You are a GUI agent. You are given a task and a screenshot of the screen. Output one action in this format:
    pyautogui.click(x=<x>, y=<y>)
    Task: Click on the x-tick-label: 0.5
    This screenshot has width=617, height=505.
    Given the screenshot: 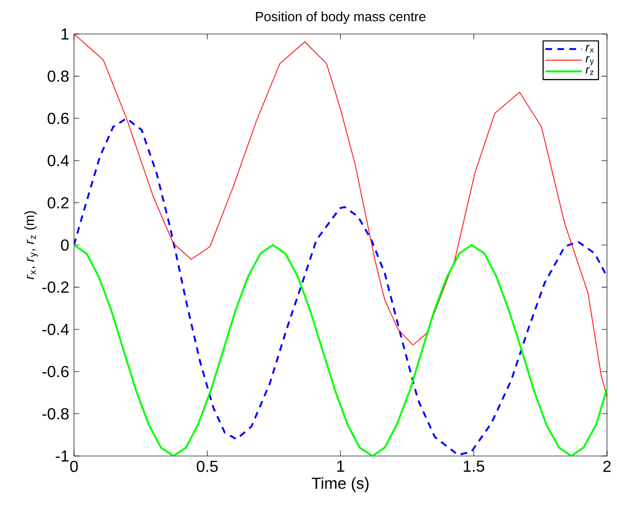 What is the action you would take?
    pyautogui.click(x=207, y=466)
    